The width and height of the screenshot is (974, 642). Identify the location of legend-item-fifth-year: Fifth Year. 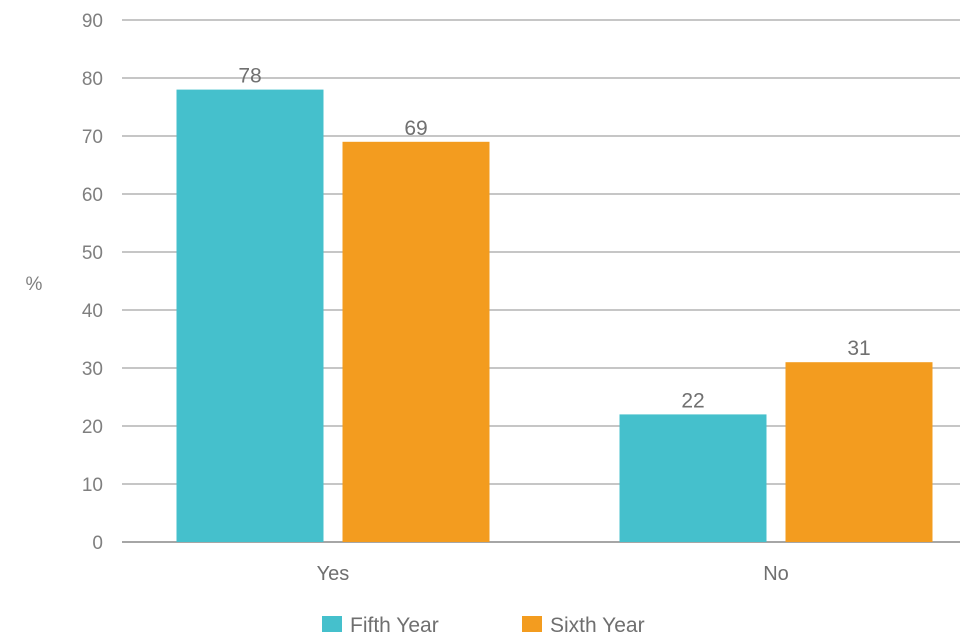
(380, 625).